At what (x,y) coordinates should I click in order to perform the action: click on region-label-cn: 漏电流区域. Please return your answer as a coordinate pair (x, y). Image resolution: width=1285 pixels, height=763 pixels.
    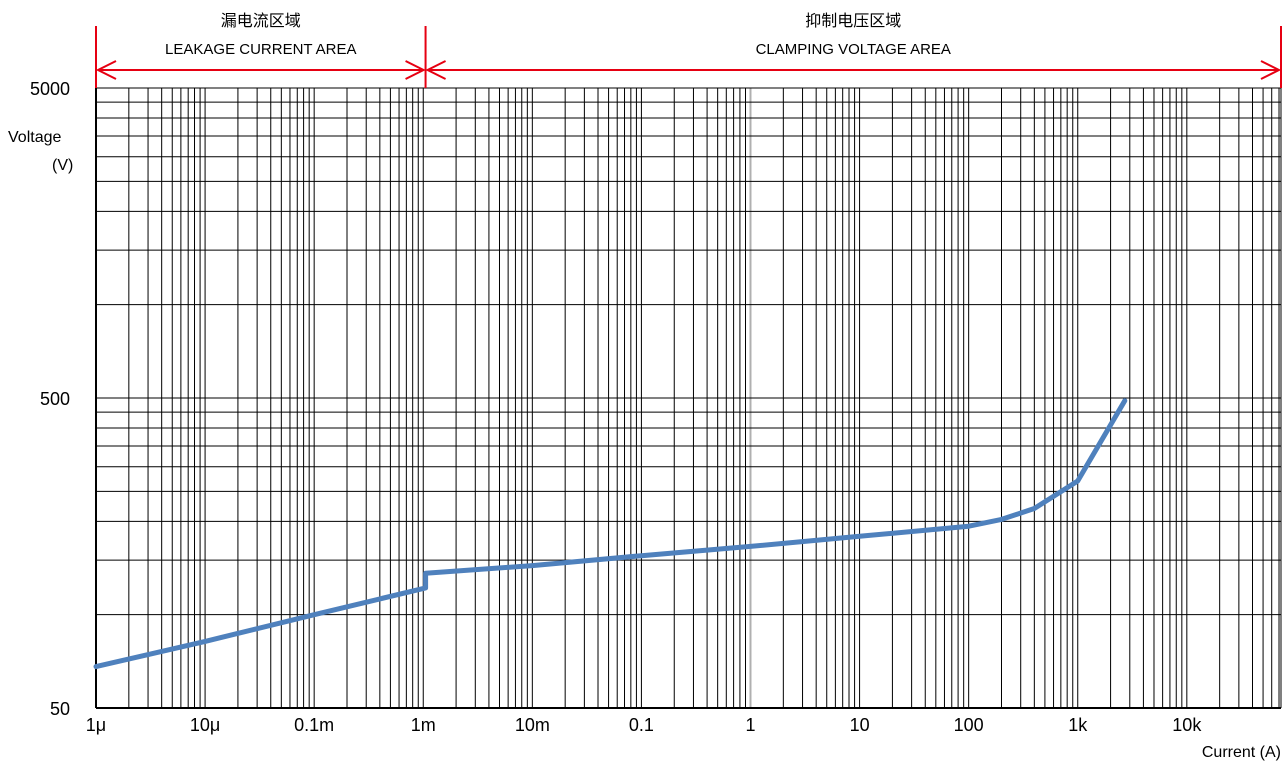
    Looking at the image, I should click on (261, 21).